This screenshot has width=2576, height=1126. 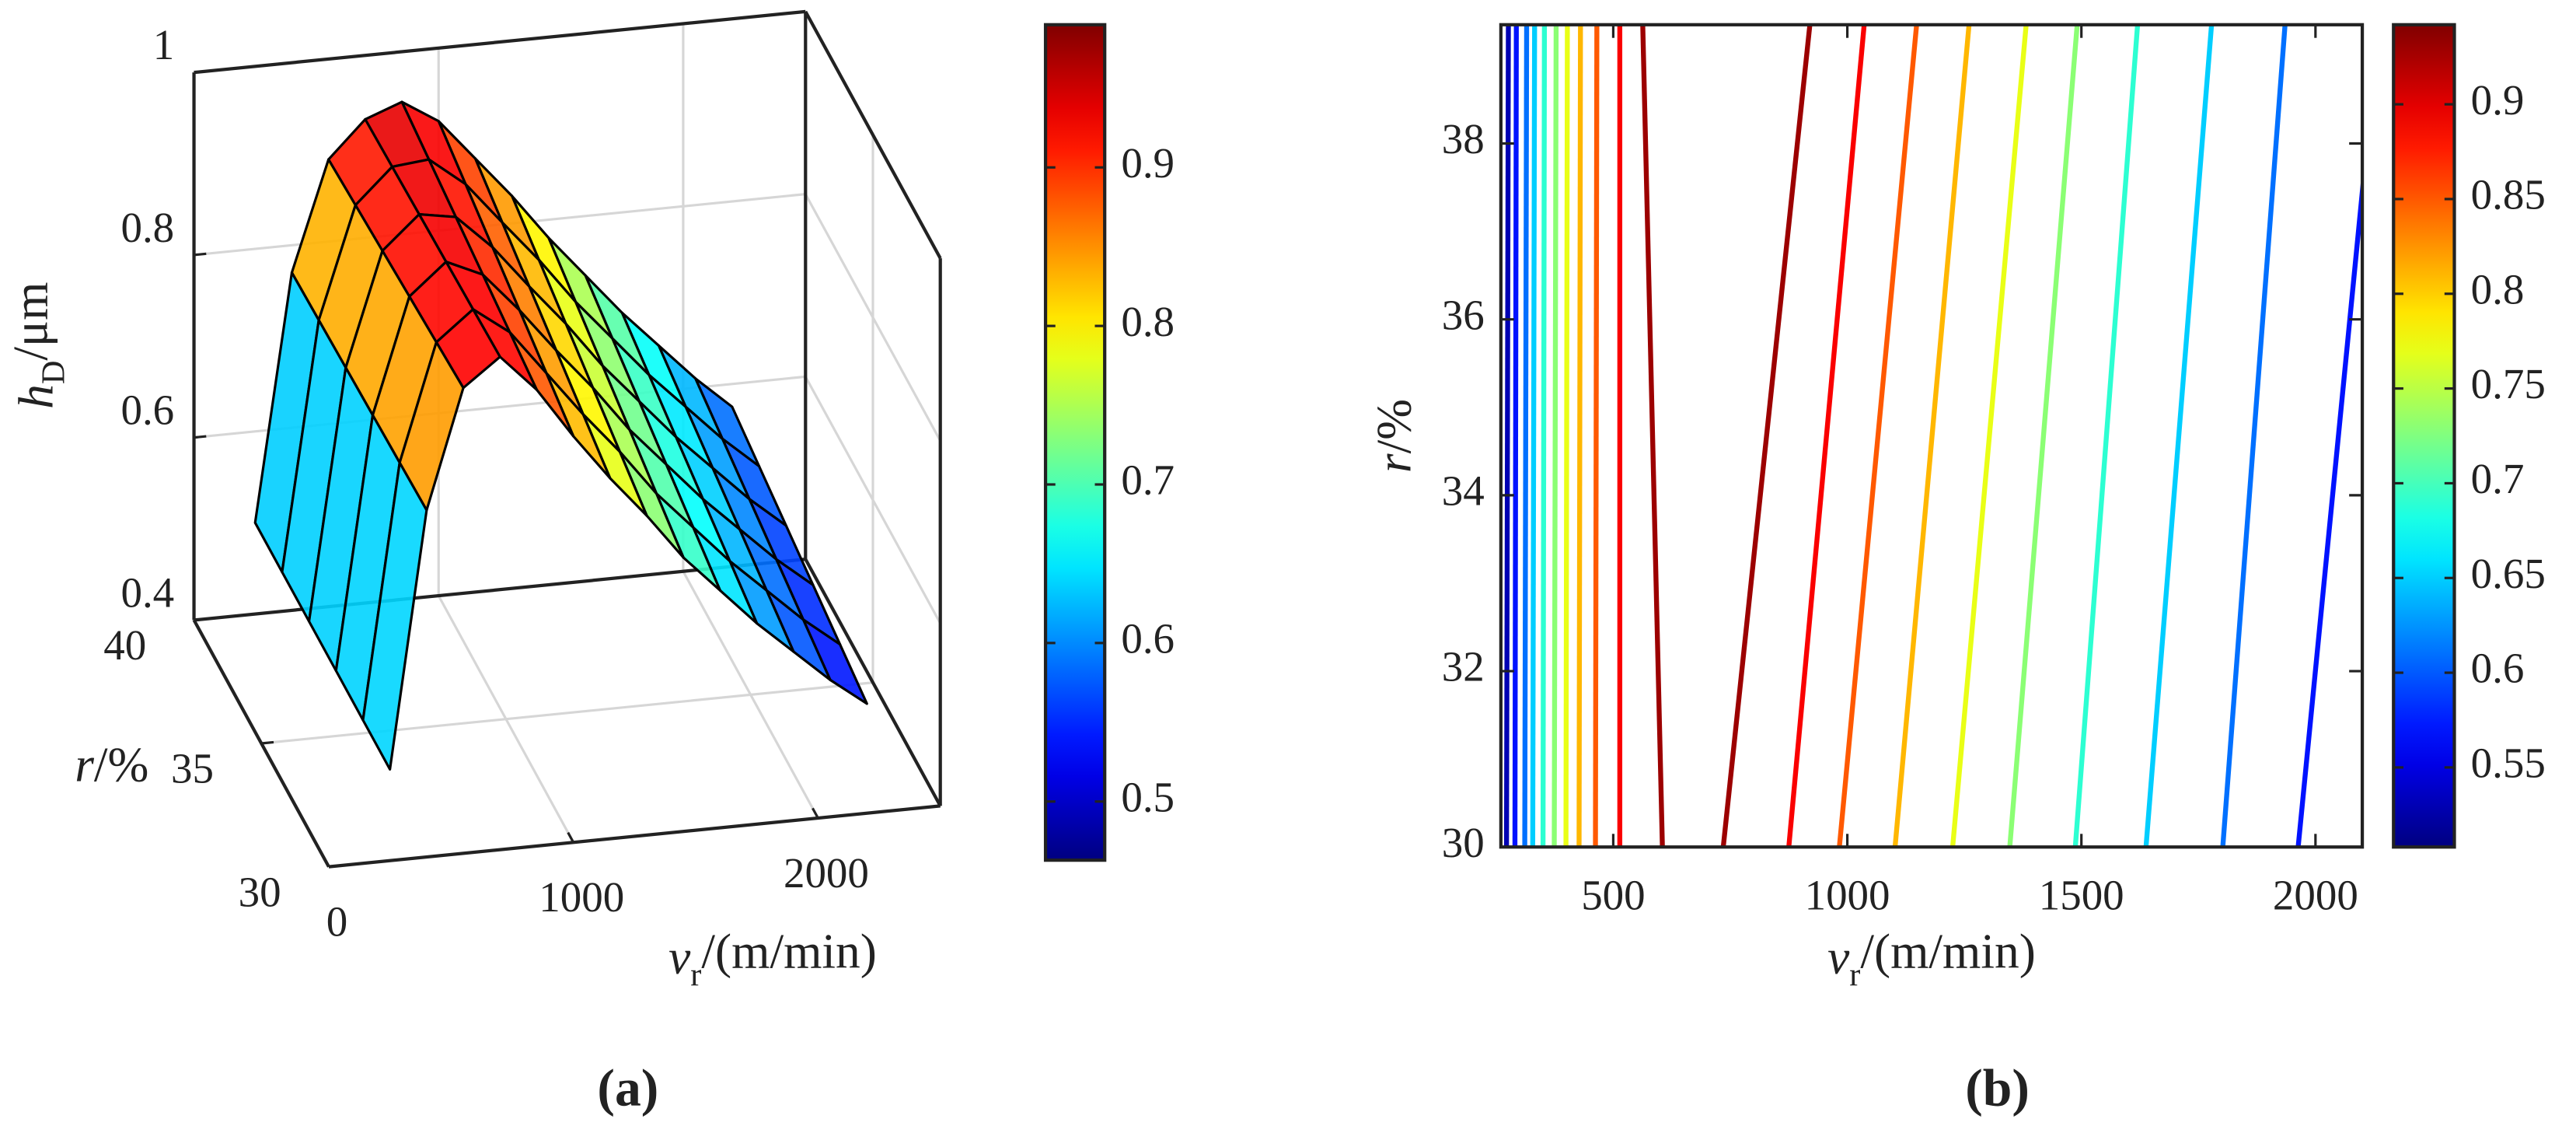 What do you see at coordinates (193, 768) in the screenshot?
I see `y-tick-label: 35` at bounding box center [193, 768].